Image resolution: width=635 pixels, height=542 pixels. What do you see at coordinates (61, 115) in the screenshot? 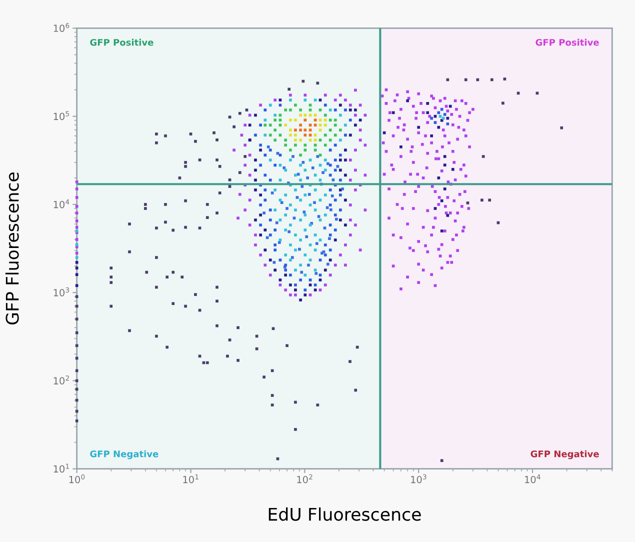
I see `y-tick-label: 10$^{5}$` at bounding box center [61, 115].